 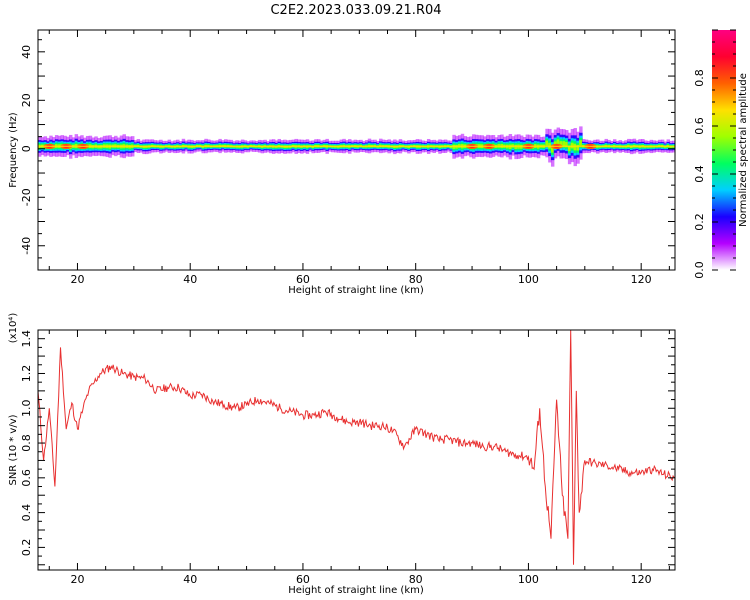 I want to click on colorbar-tick-label: 0.4, so click(x=699, y=174).